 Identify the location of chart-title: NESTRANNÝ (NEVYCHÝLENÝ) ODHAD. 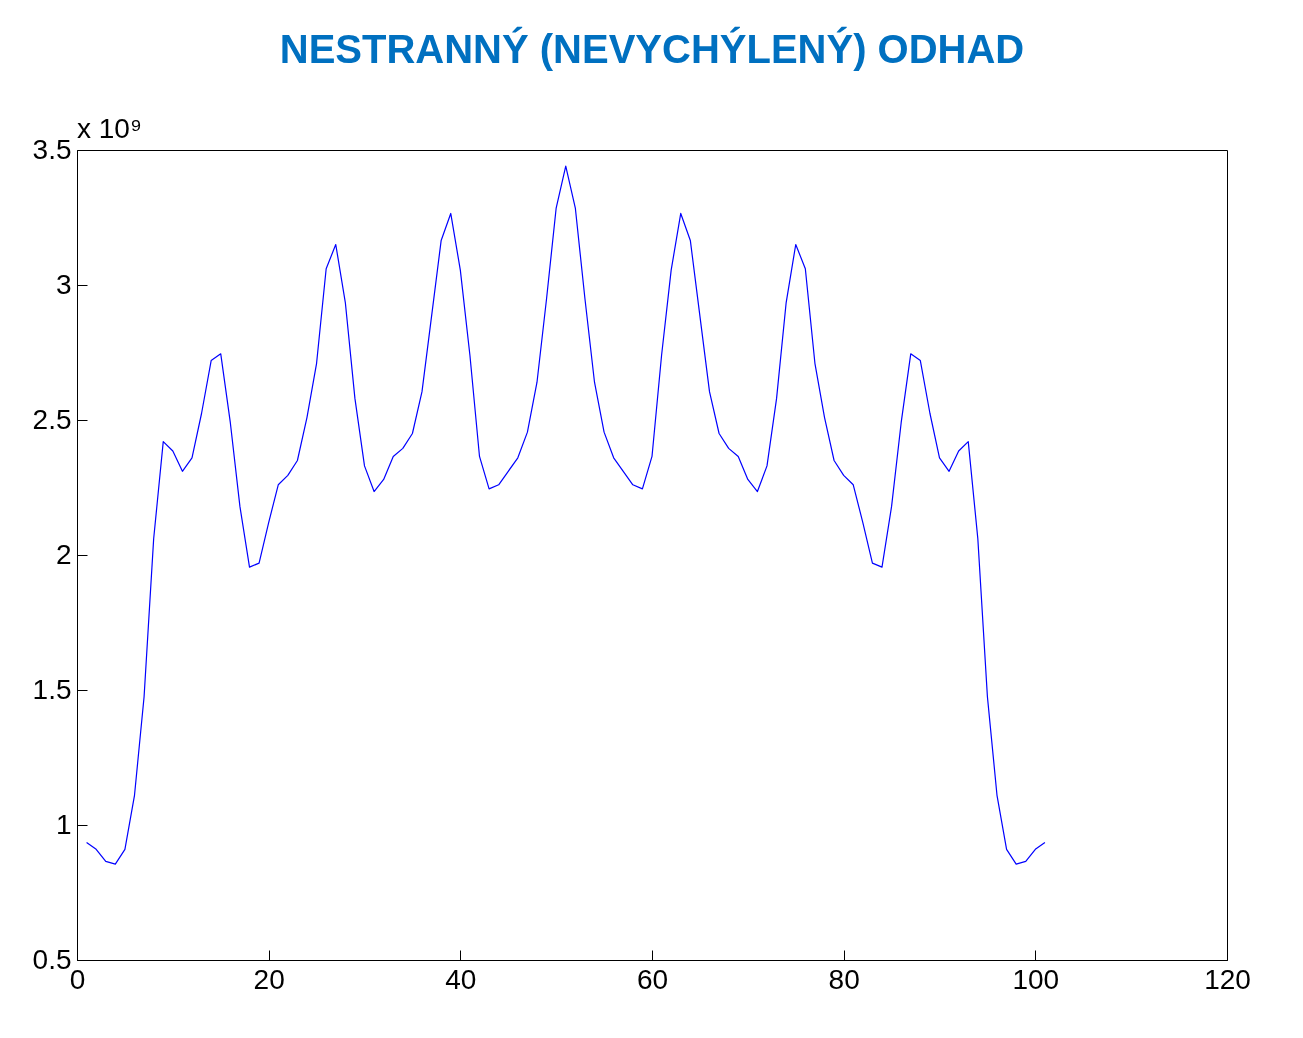
(652, 48).